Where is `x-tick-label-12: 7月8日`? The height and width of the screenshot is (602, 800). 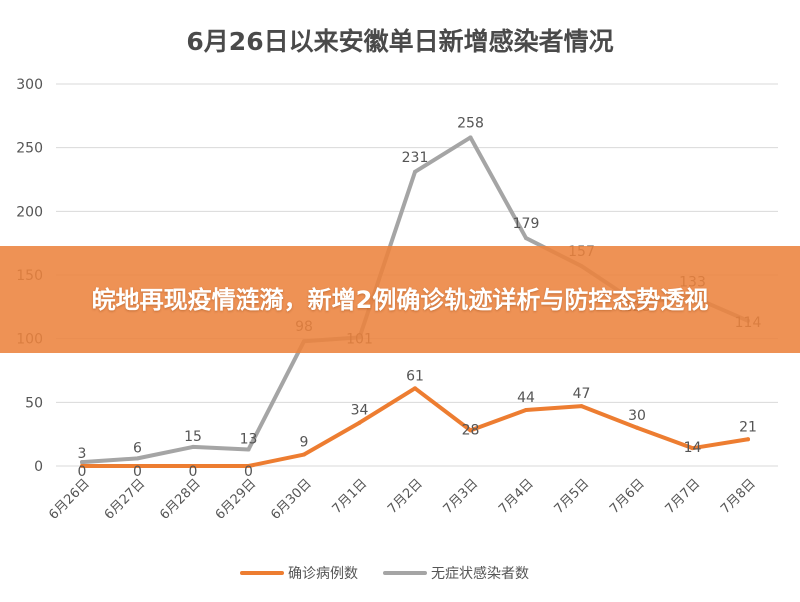
x-tick-label-12: 7月8日 is located at coordinates (738, 496).